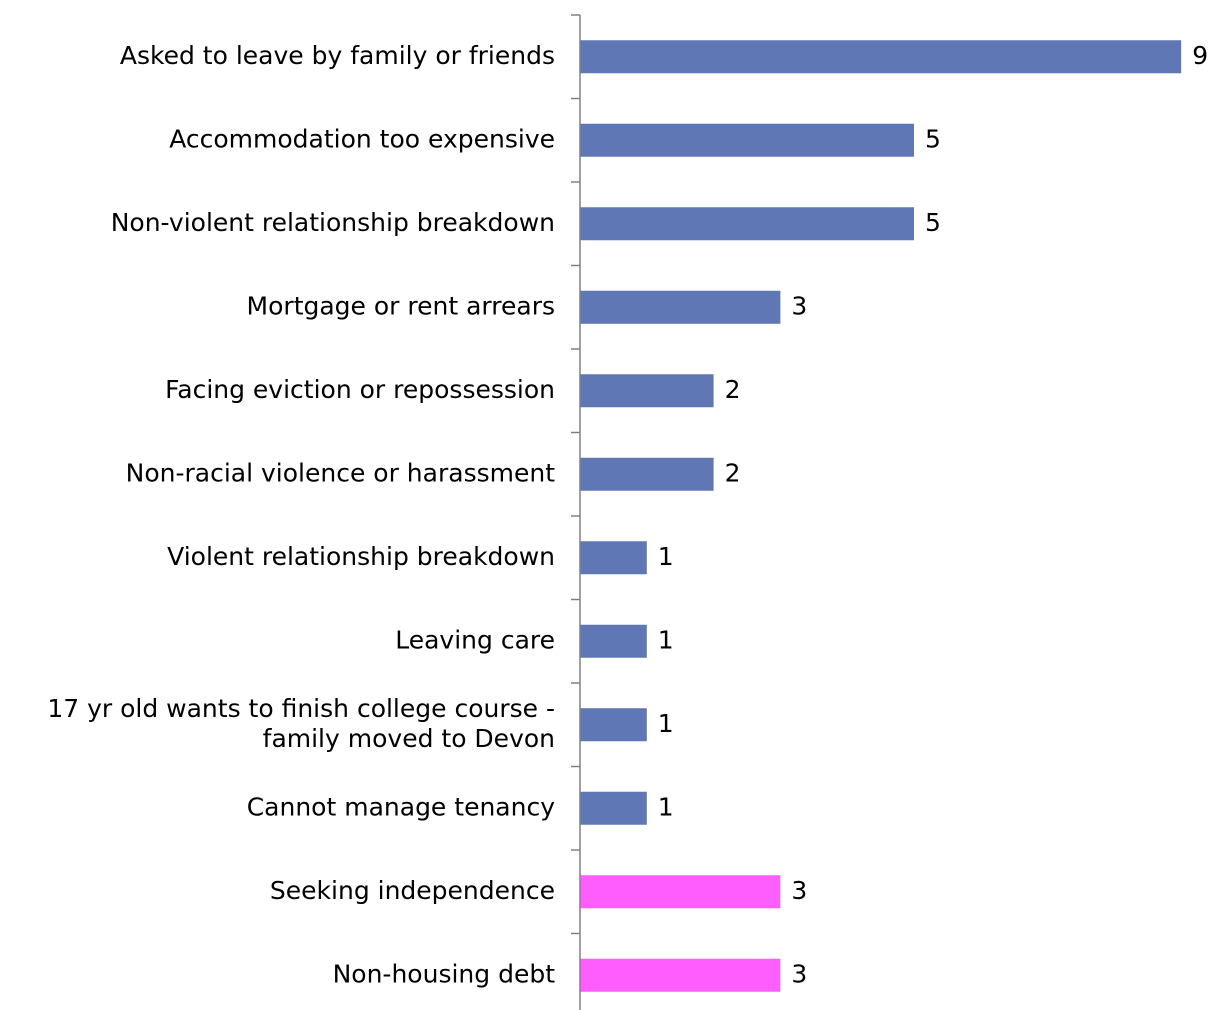  I want to click on category-label: Seeking independence, so click(412, 890).